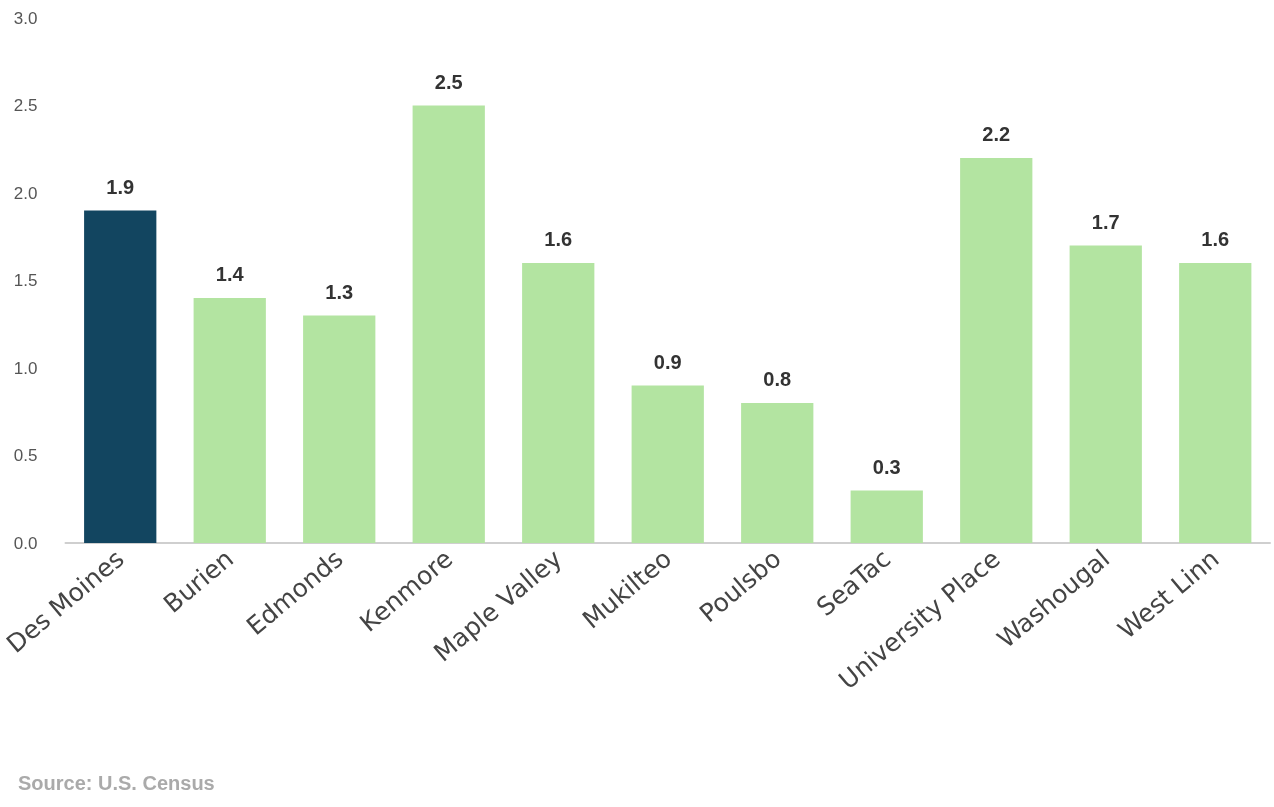 This screenshot has height=807, width=1274. Describe the element at coordinates (667, 361) in the screenshot. I see `data-label: 0.9` at that location.